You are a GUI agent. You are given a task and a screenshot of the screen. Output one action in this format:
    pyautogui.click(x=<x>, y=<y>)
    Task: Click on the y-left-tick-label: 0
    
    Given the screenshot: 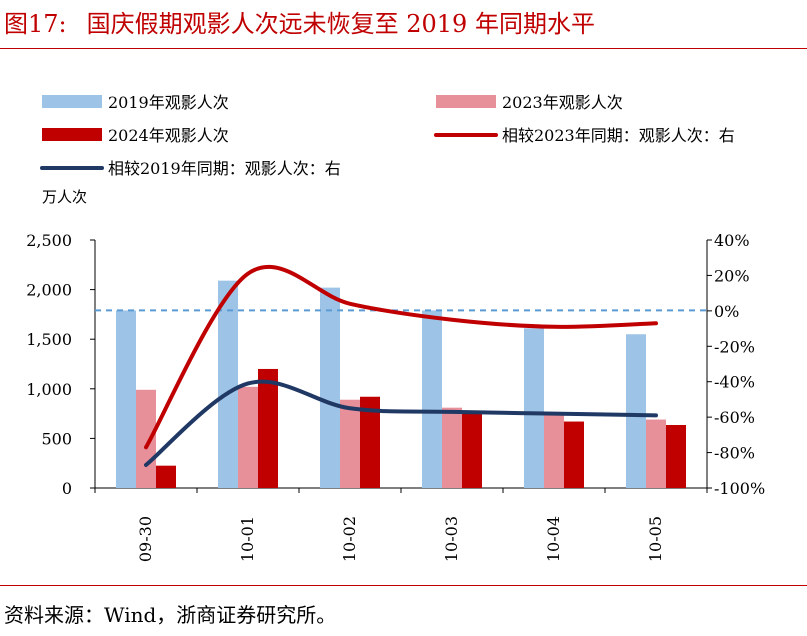 What is the action you would take?
    pyautogui.click(x=67, y=488)
    